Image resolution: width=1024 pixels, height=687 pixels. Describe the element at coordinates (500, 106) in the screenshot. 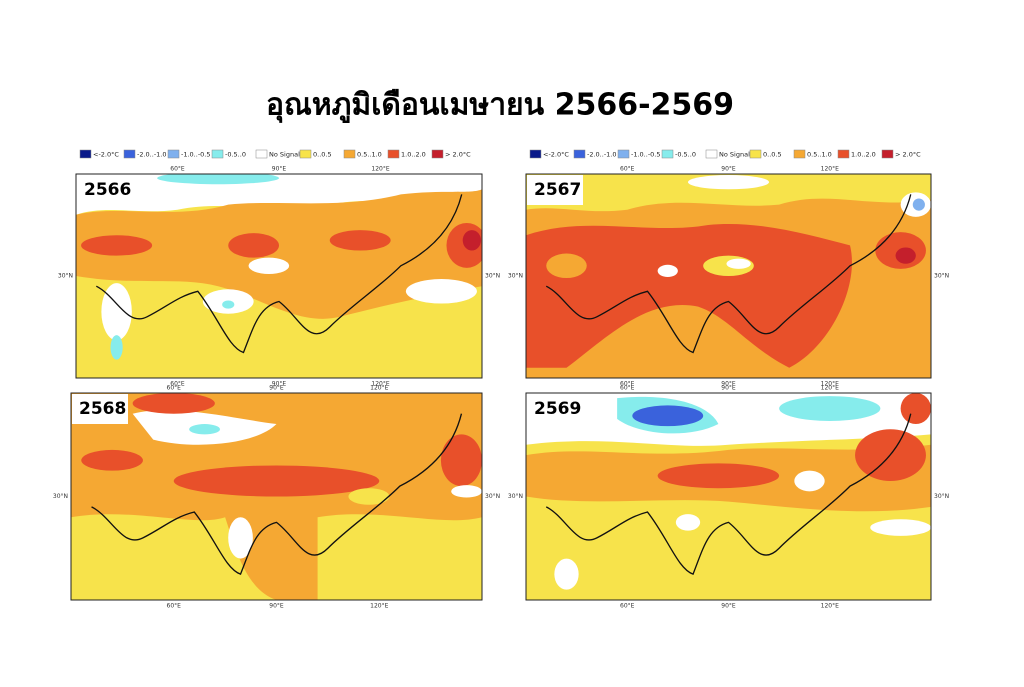

I see `title: อุณหภูมิเดือนเมษายน 2566-2569` at that location.